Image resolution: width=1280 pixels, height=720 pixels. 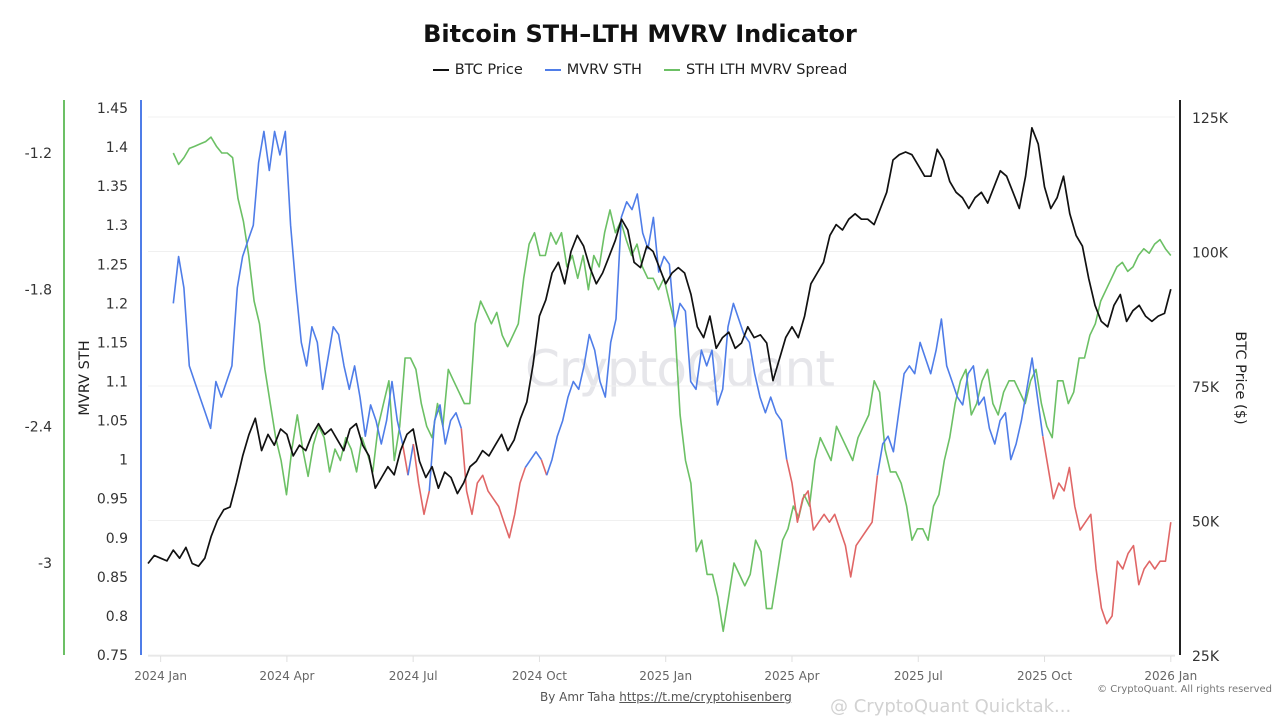 I want to click on x-tick-label: 2024 Apr, so click(x=286, y=676).